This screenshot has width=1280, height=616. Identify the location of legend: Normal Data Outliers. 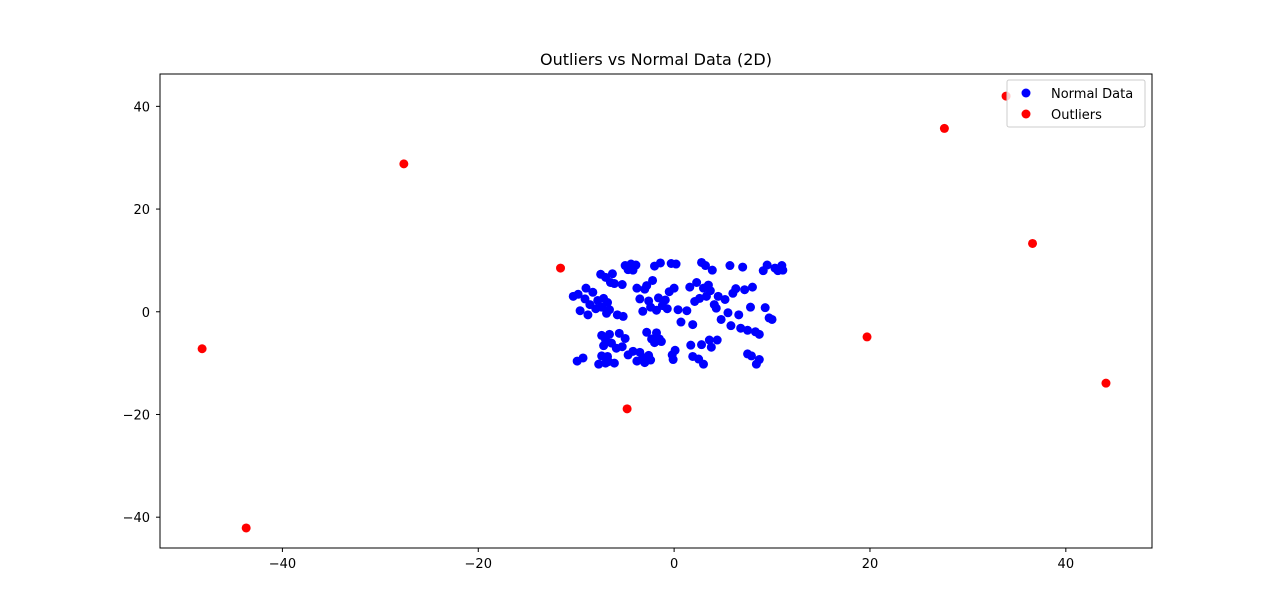
(1076, 103).